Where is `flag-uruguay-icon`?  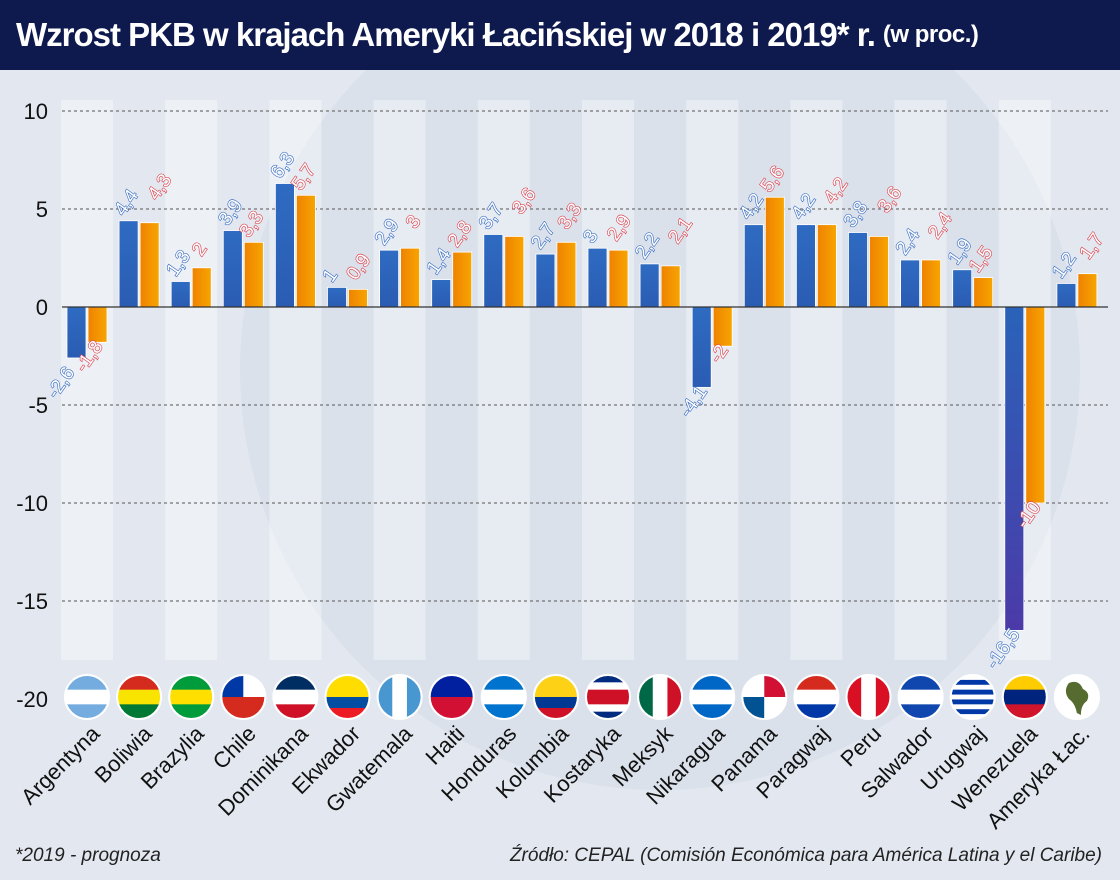 flag-uruguay-icon is located at coordinates (972, 697).